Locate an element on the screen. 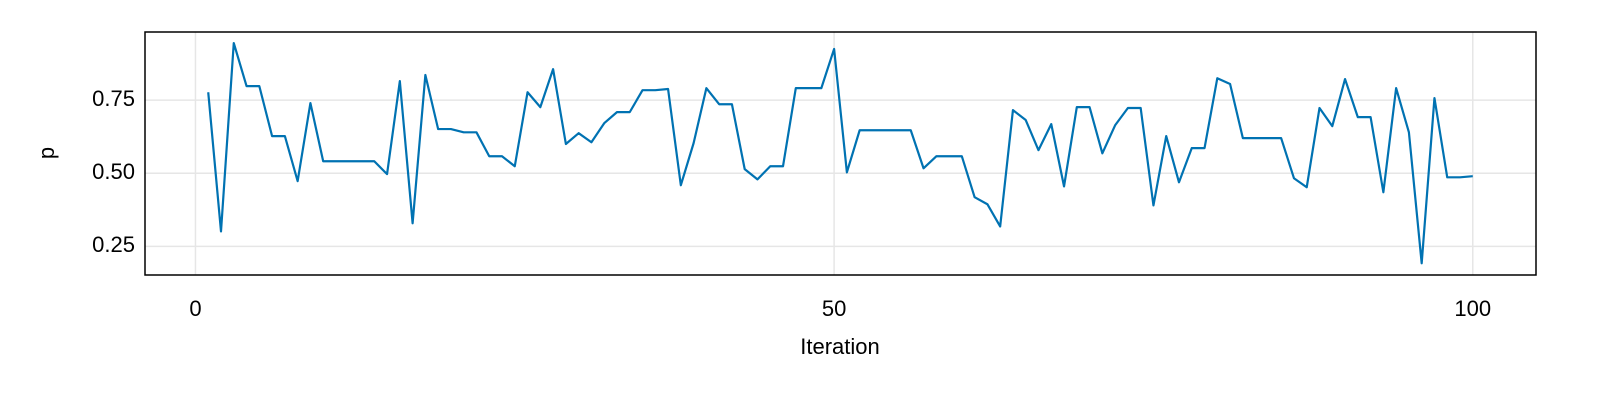 The image size is (1600, 405). y-axis-label: p is located at coordinates (46, 153).